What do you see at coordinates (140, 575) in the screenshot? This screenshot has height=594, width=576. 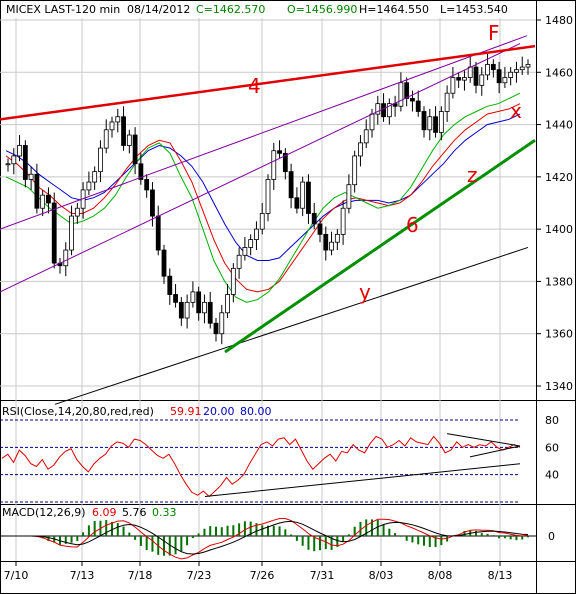 I see `x-tick-label: 7/18` at bounding box center [140, 575].